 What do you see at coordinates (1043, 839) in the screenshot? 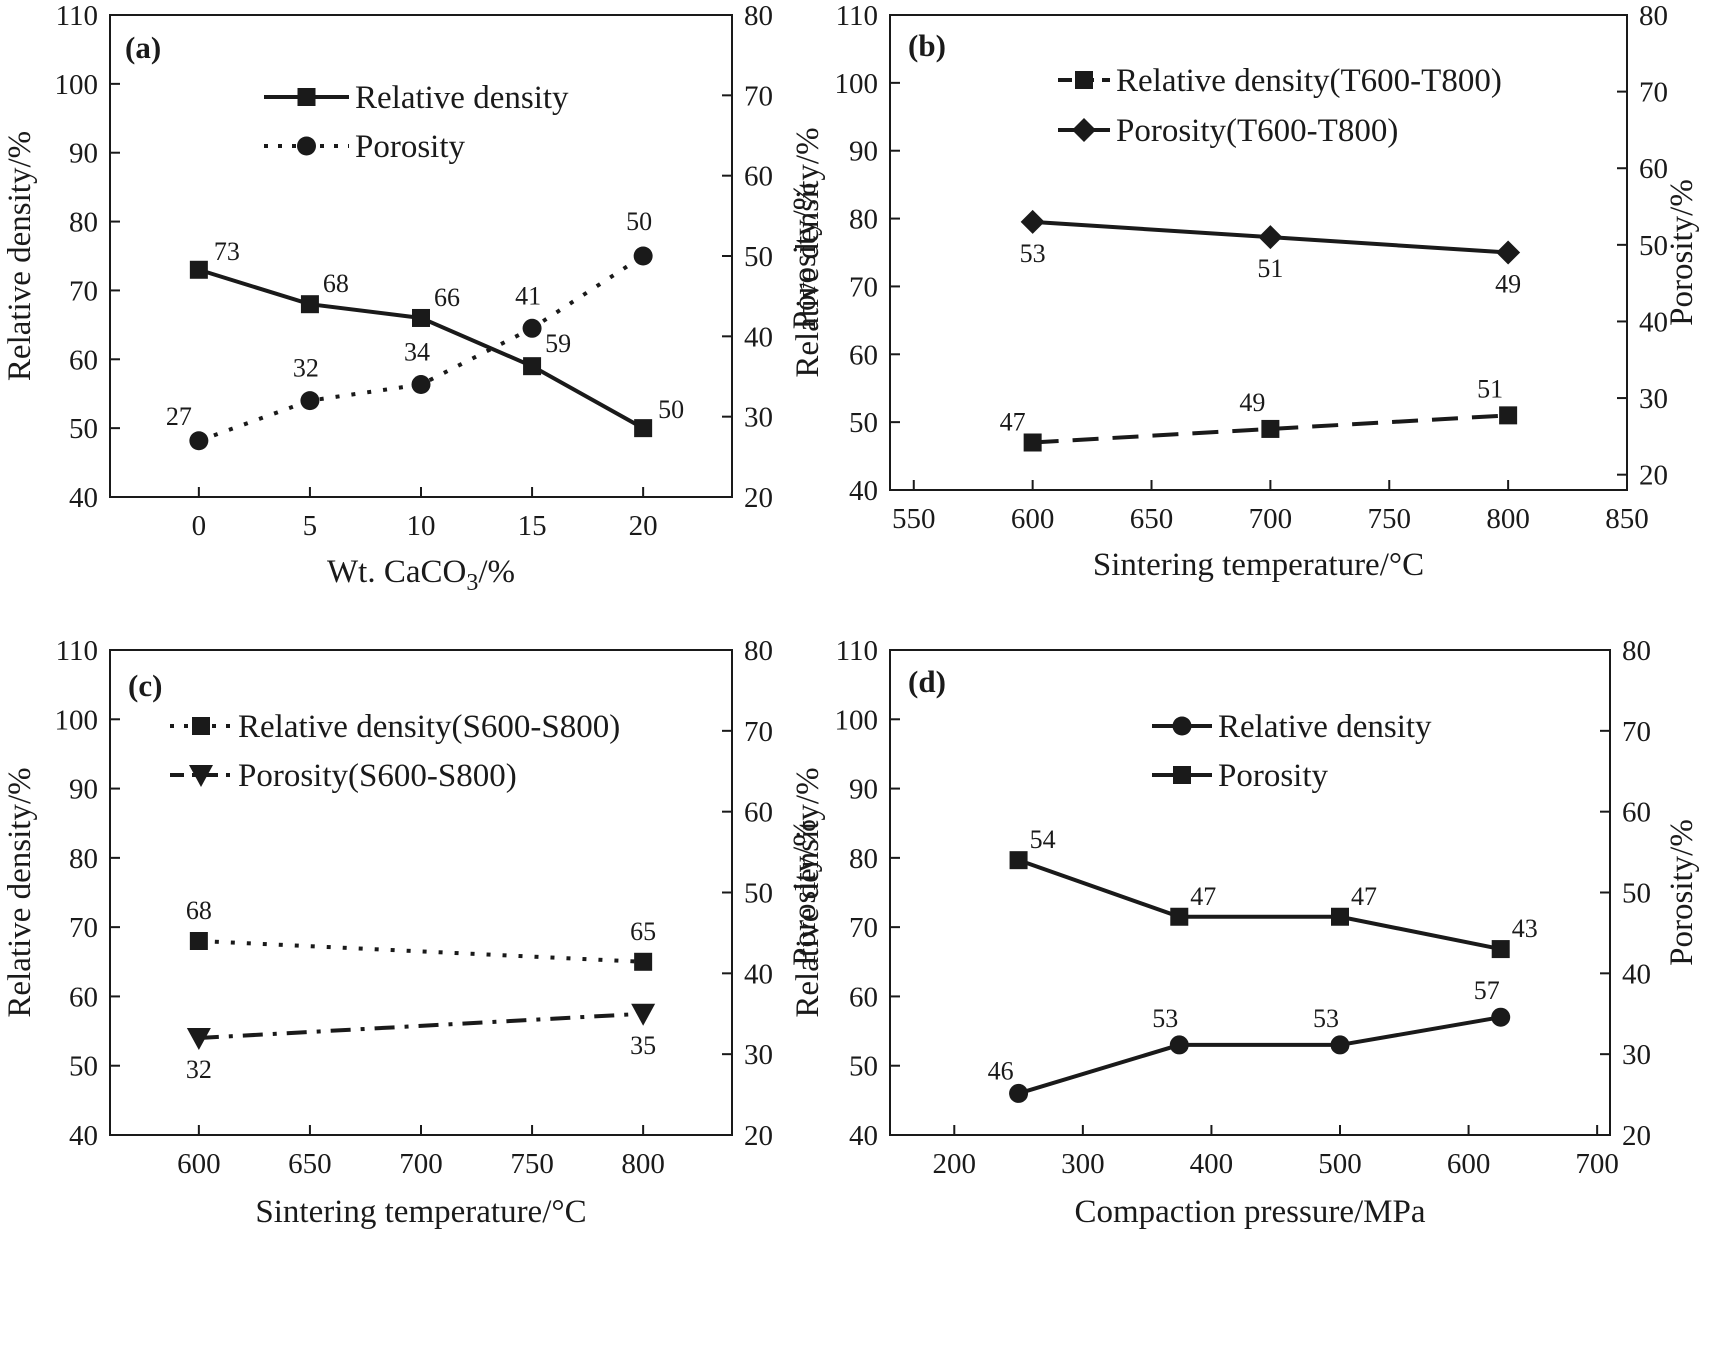
I see `data-label: 54` at bounding box center [1043, 839].